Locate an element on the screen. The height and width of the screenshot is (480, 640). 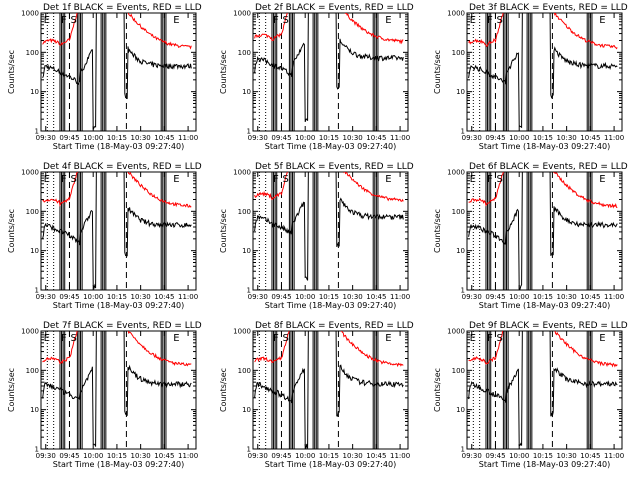
panel-title: Det 1f BLACK = Events, RED = LLD is located at coordinates (122, 8).